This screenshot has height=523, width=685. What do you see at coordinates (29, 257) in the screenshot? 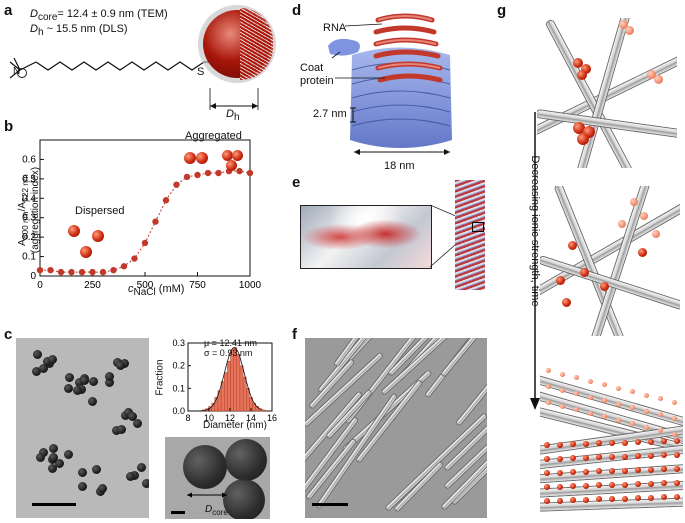
I see `y-tick-label: 0.1` at bounding box center [29, 257].